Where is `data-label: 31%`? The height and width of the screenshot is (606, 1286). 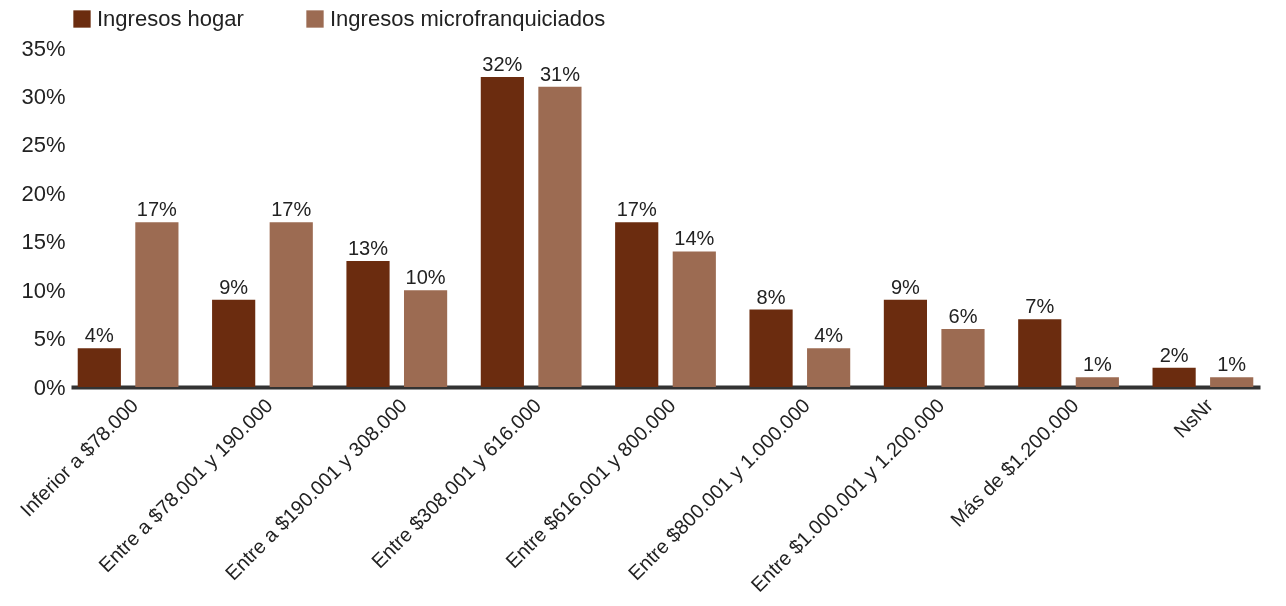 data-label: 31% is located at coordinates (560, 73).